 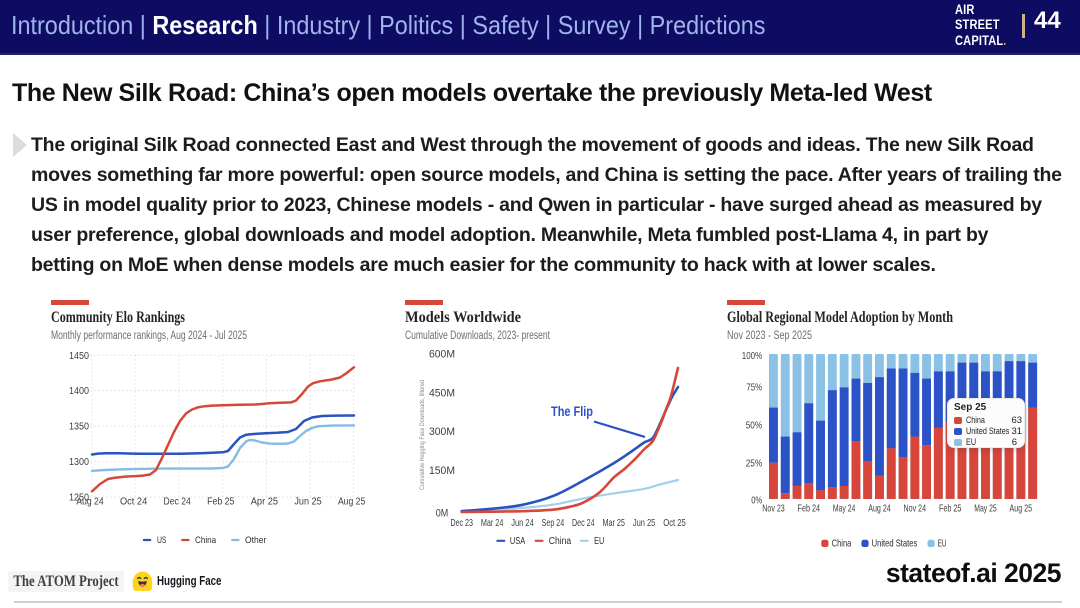 What do you see at coordinates (773, 509) in the screenshot?
I see `svg-text: Nov 23` at bounding box center [773, 509].